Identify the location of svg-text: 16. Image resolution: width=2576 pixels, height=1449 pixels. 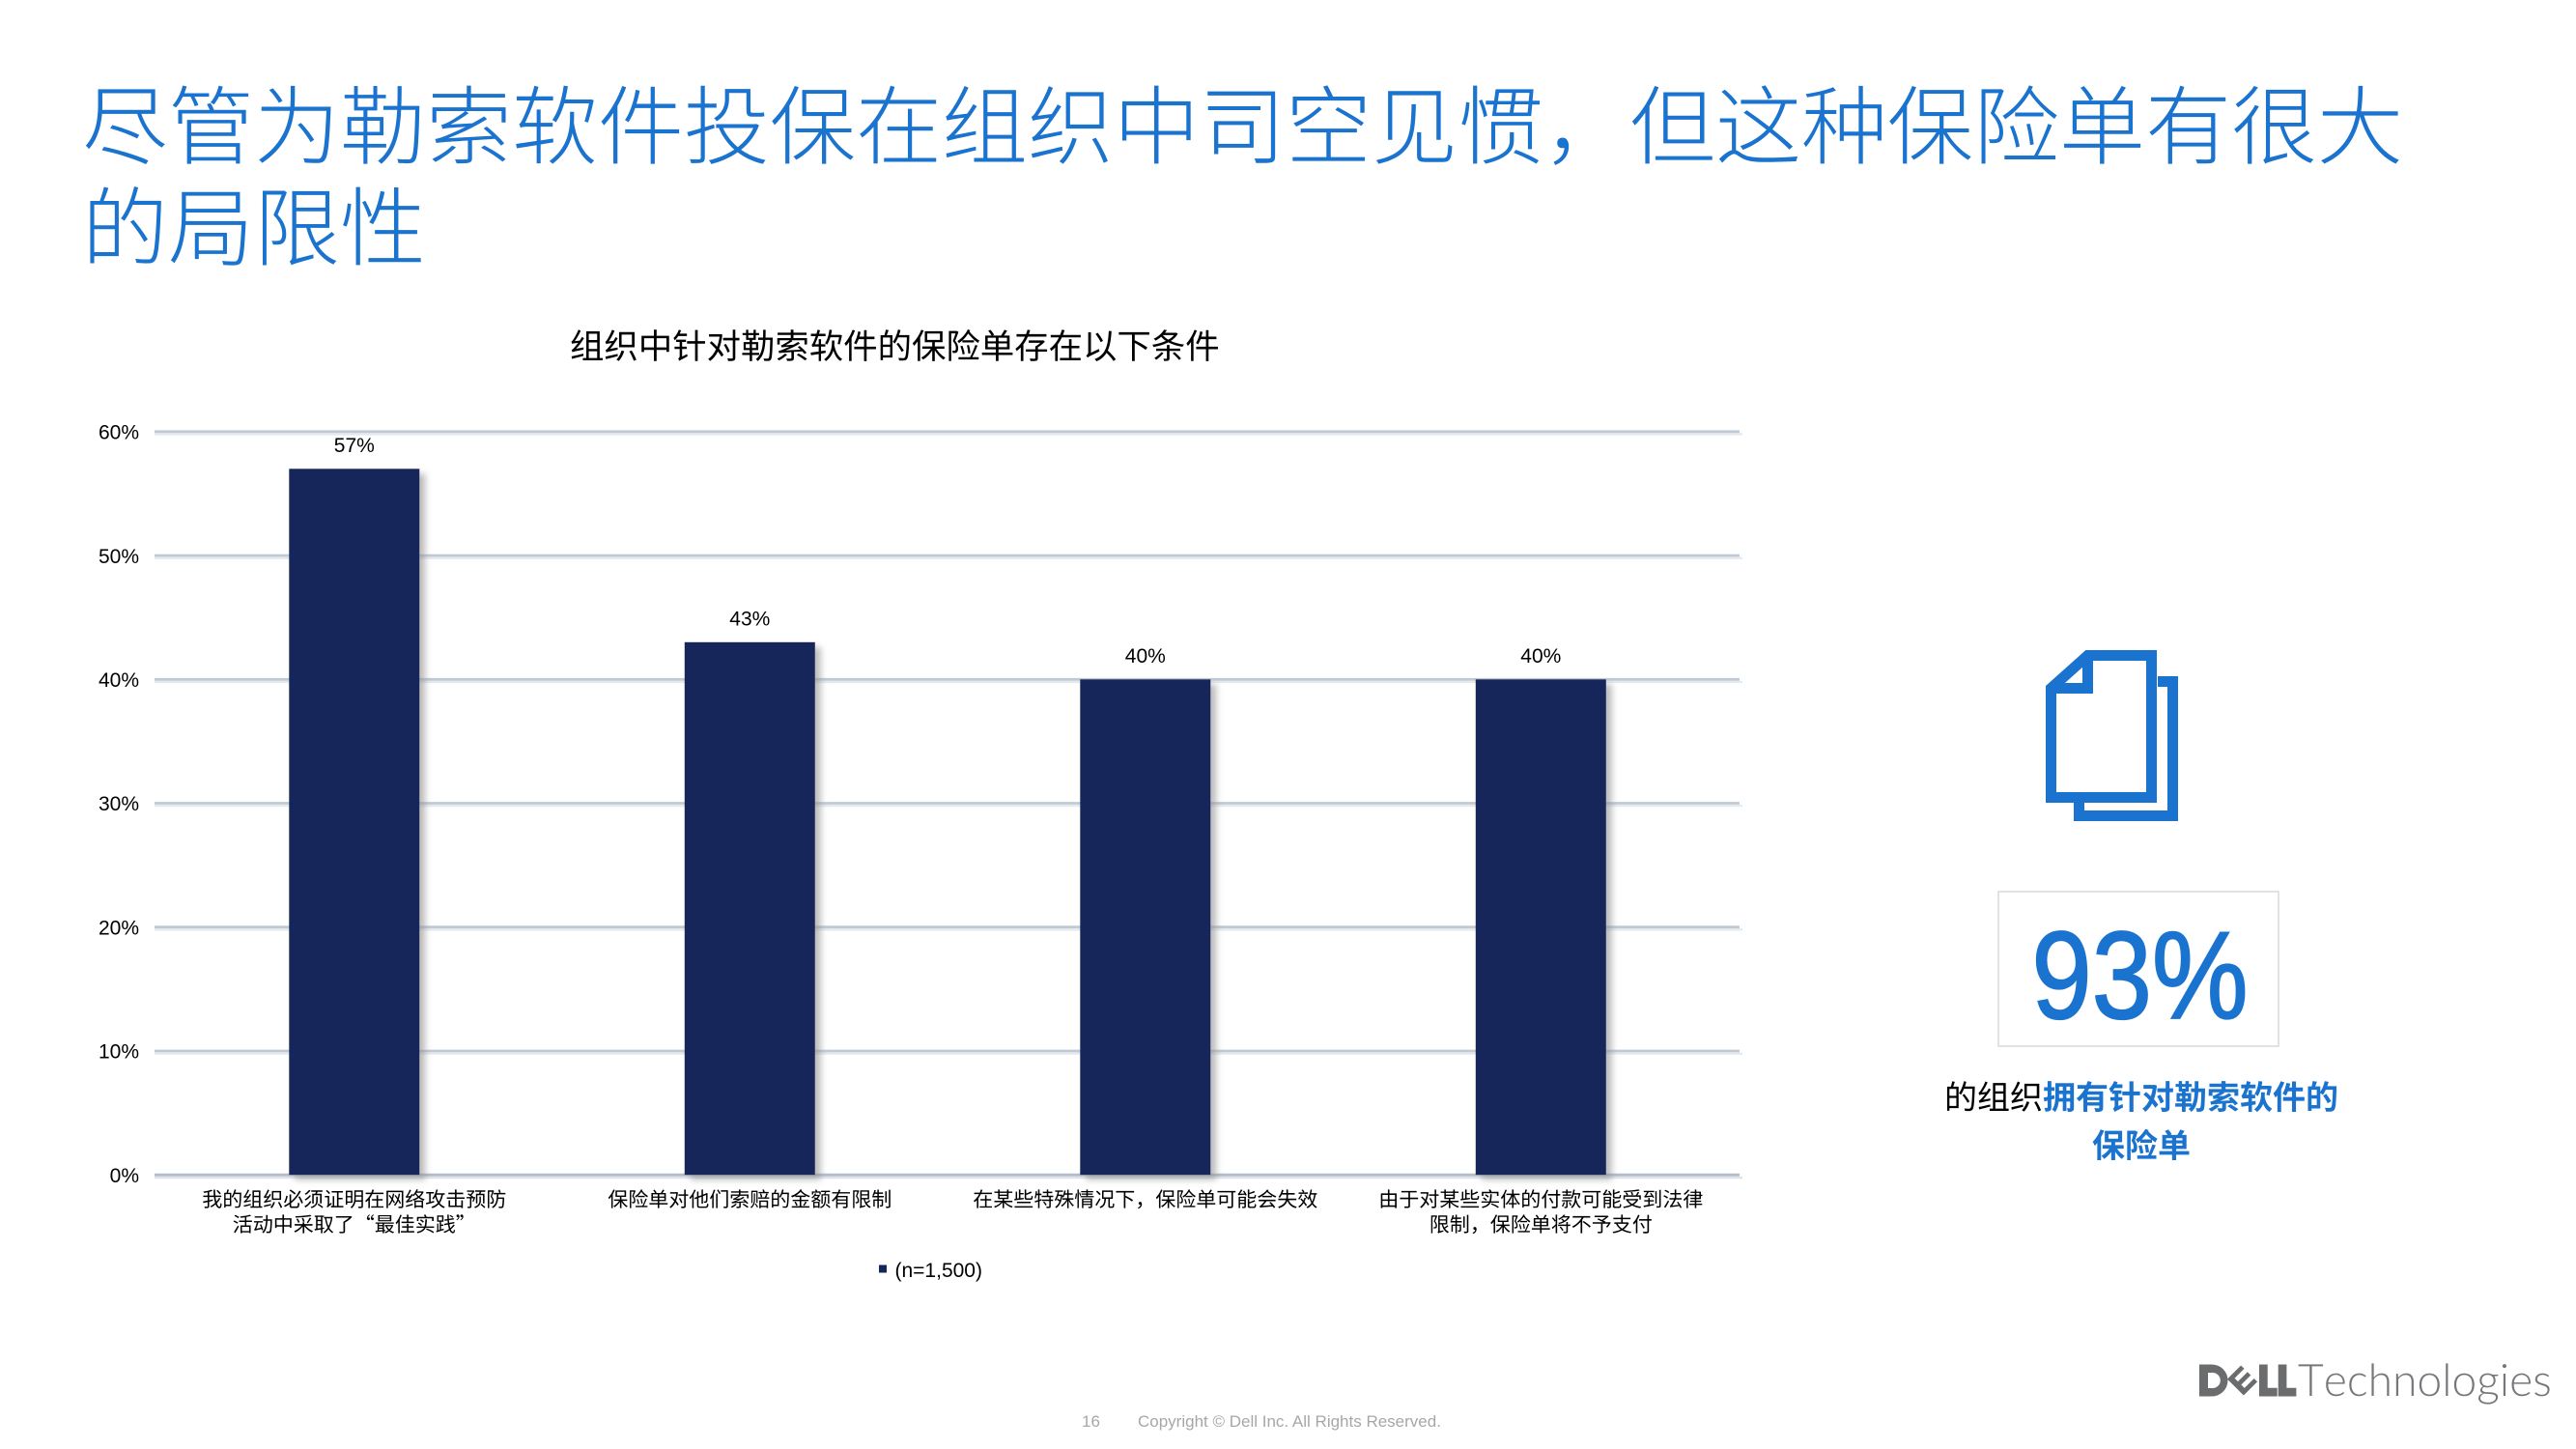
(1091, 1421).